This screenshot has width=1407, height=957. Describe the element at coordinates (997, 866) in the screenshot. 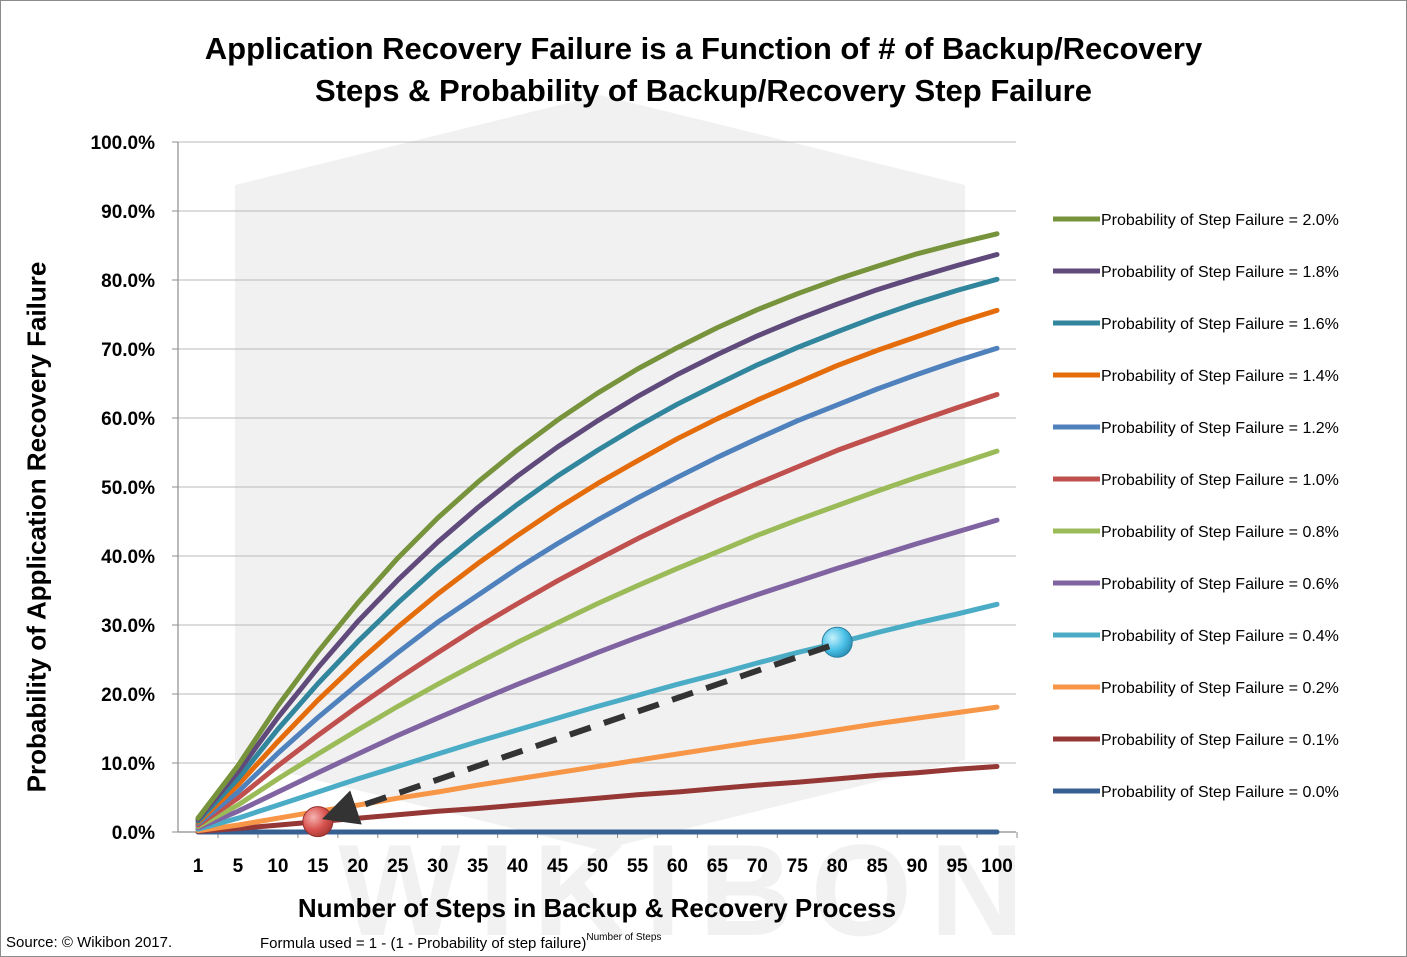

I see `x-tick-label-20: 100` at that location.